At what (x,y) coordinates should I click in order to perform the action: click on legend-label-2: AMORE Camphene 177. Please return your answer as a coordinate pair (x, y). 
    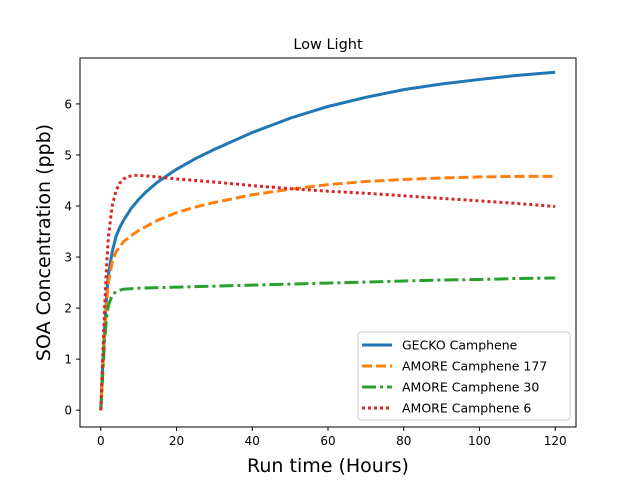
    Looking at the image, I should click on (474, 366).